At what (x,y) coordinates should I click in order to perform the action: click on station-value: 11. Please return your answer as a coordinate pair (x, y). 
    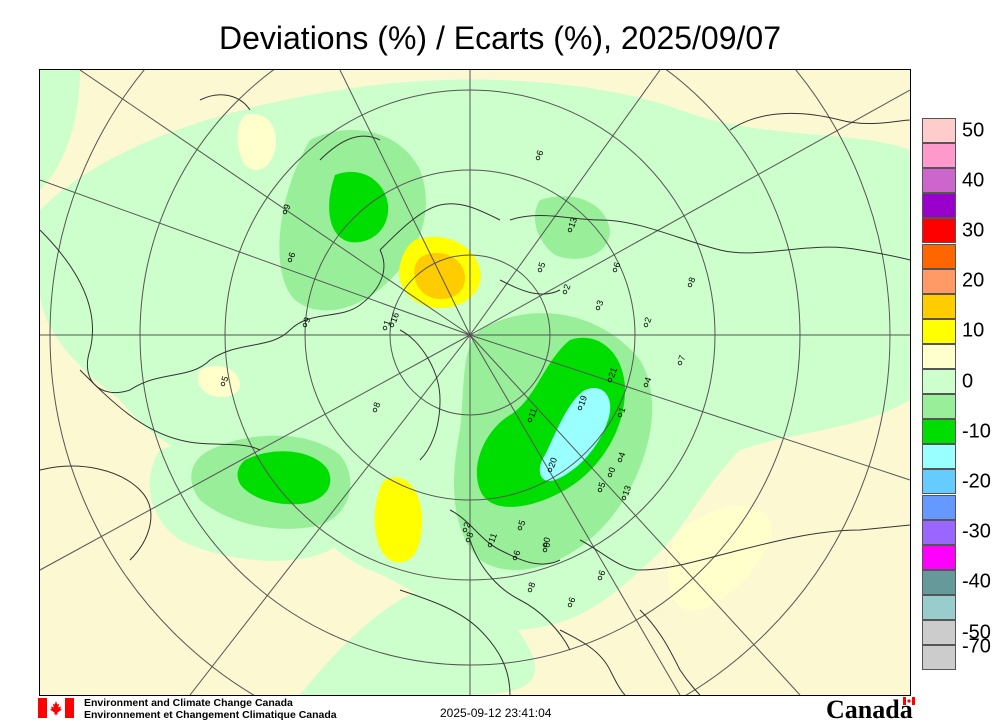
    Looking at the image, I should click on (532, 413).